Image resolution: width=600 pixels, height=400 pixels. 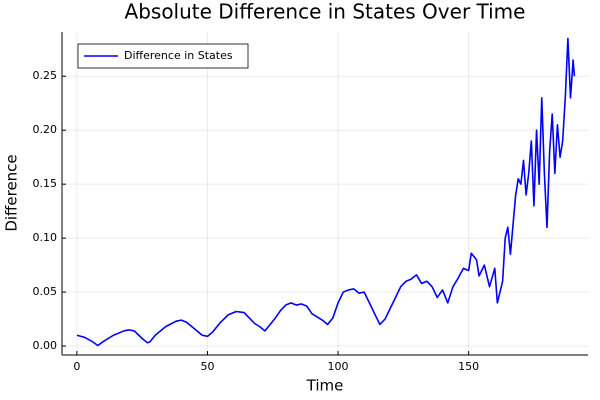 What do you see at coordinates (45, 129) in the screenshot?
I see `y-tick-label: 0.20` at bounding box center [45, 129].